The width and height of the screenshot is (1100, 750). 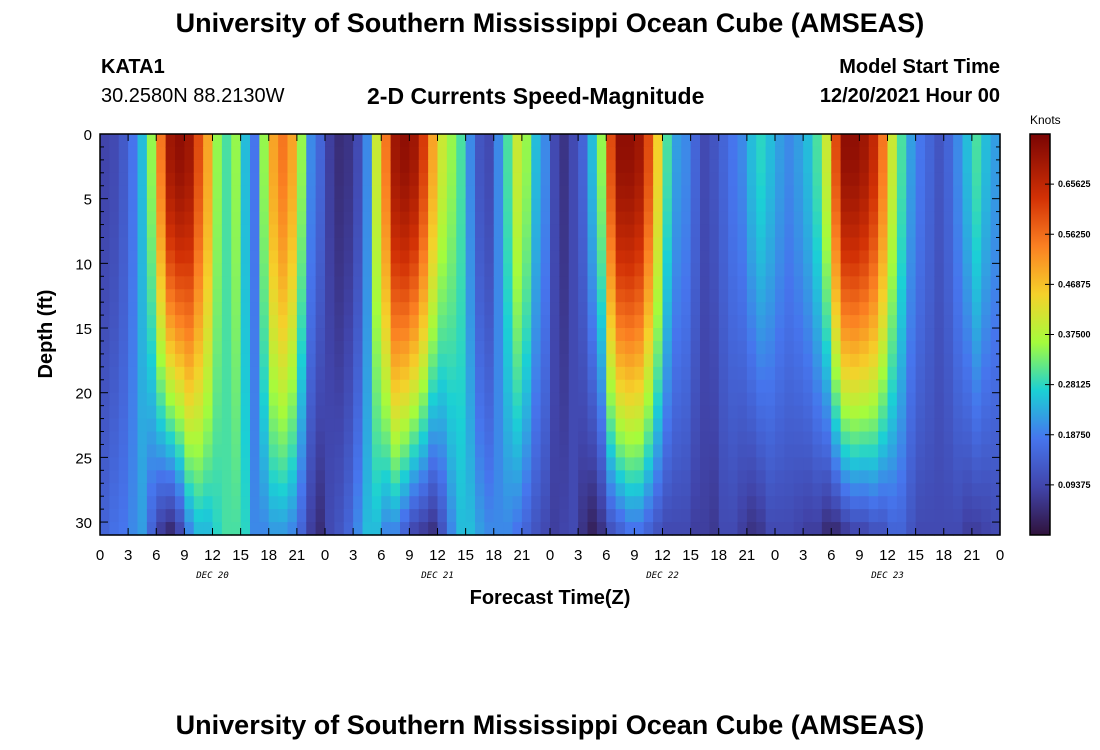 What do you see at coordinates (88, 135) in the screenshot?
I see `y-tick-label: 0` at bounding box center [88, 135].